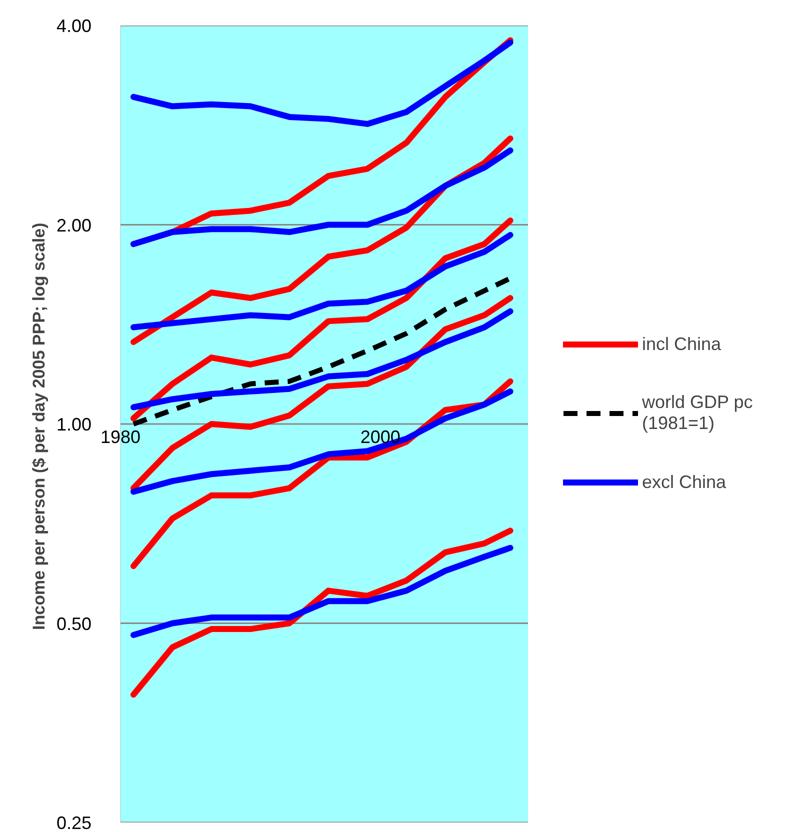 The width and height of the screenshot is (793, 832). I want to click on y-axis-title: Income per person ($ per day 2005 PPP; log scale), so click(38, 426).